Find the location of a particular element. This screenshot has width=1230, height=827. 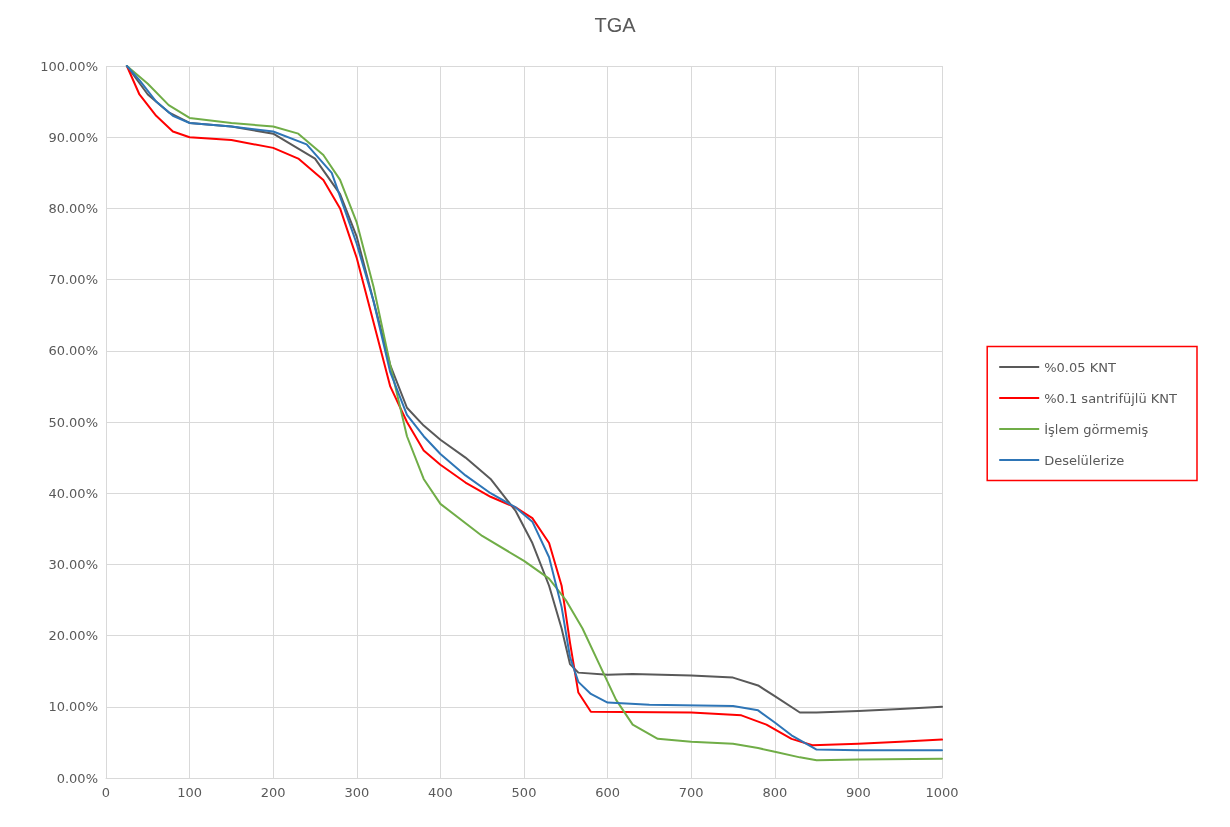

y-tick-label: 60.00% is located at coordinates (73, 351).